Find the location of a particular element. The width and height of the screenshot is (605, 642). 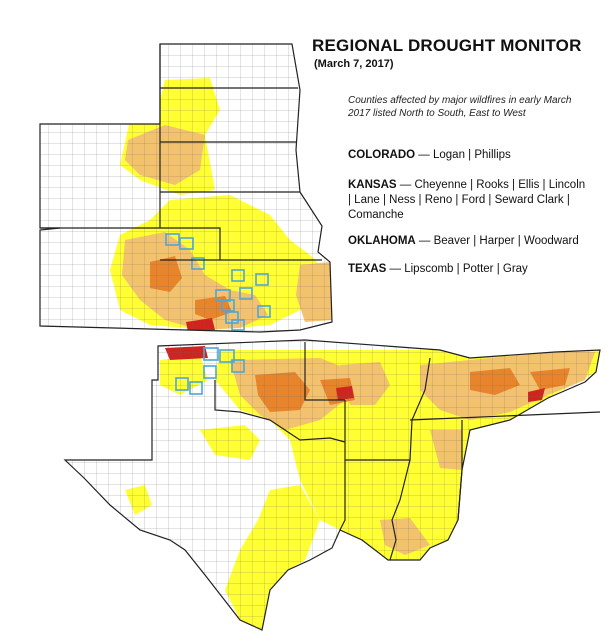

state-name: OKLAHOMA is located at coordinates (382, 241).